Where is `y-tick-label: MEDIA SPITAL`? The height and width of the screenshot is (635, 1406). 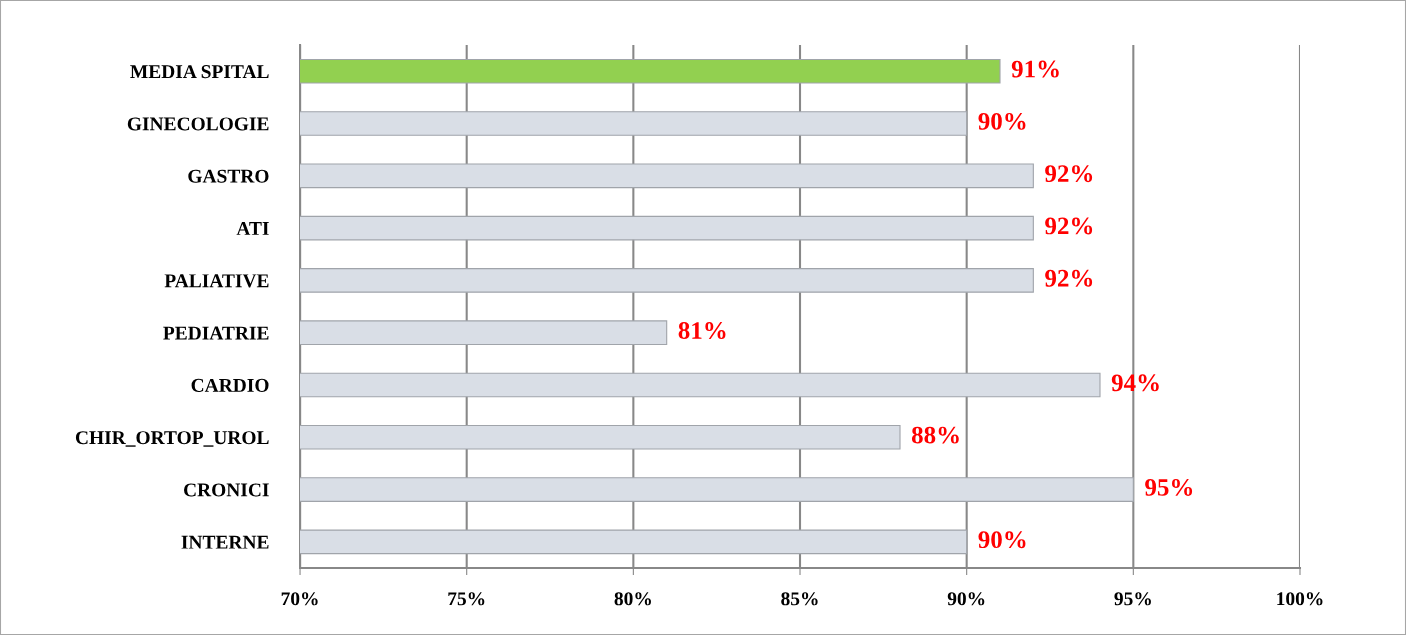 y-tick-label: MEDIA SPITAL is located at coordinates (199, 72).